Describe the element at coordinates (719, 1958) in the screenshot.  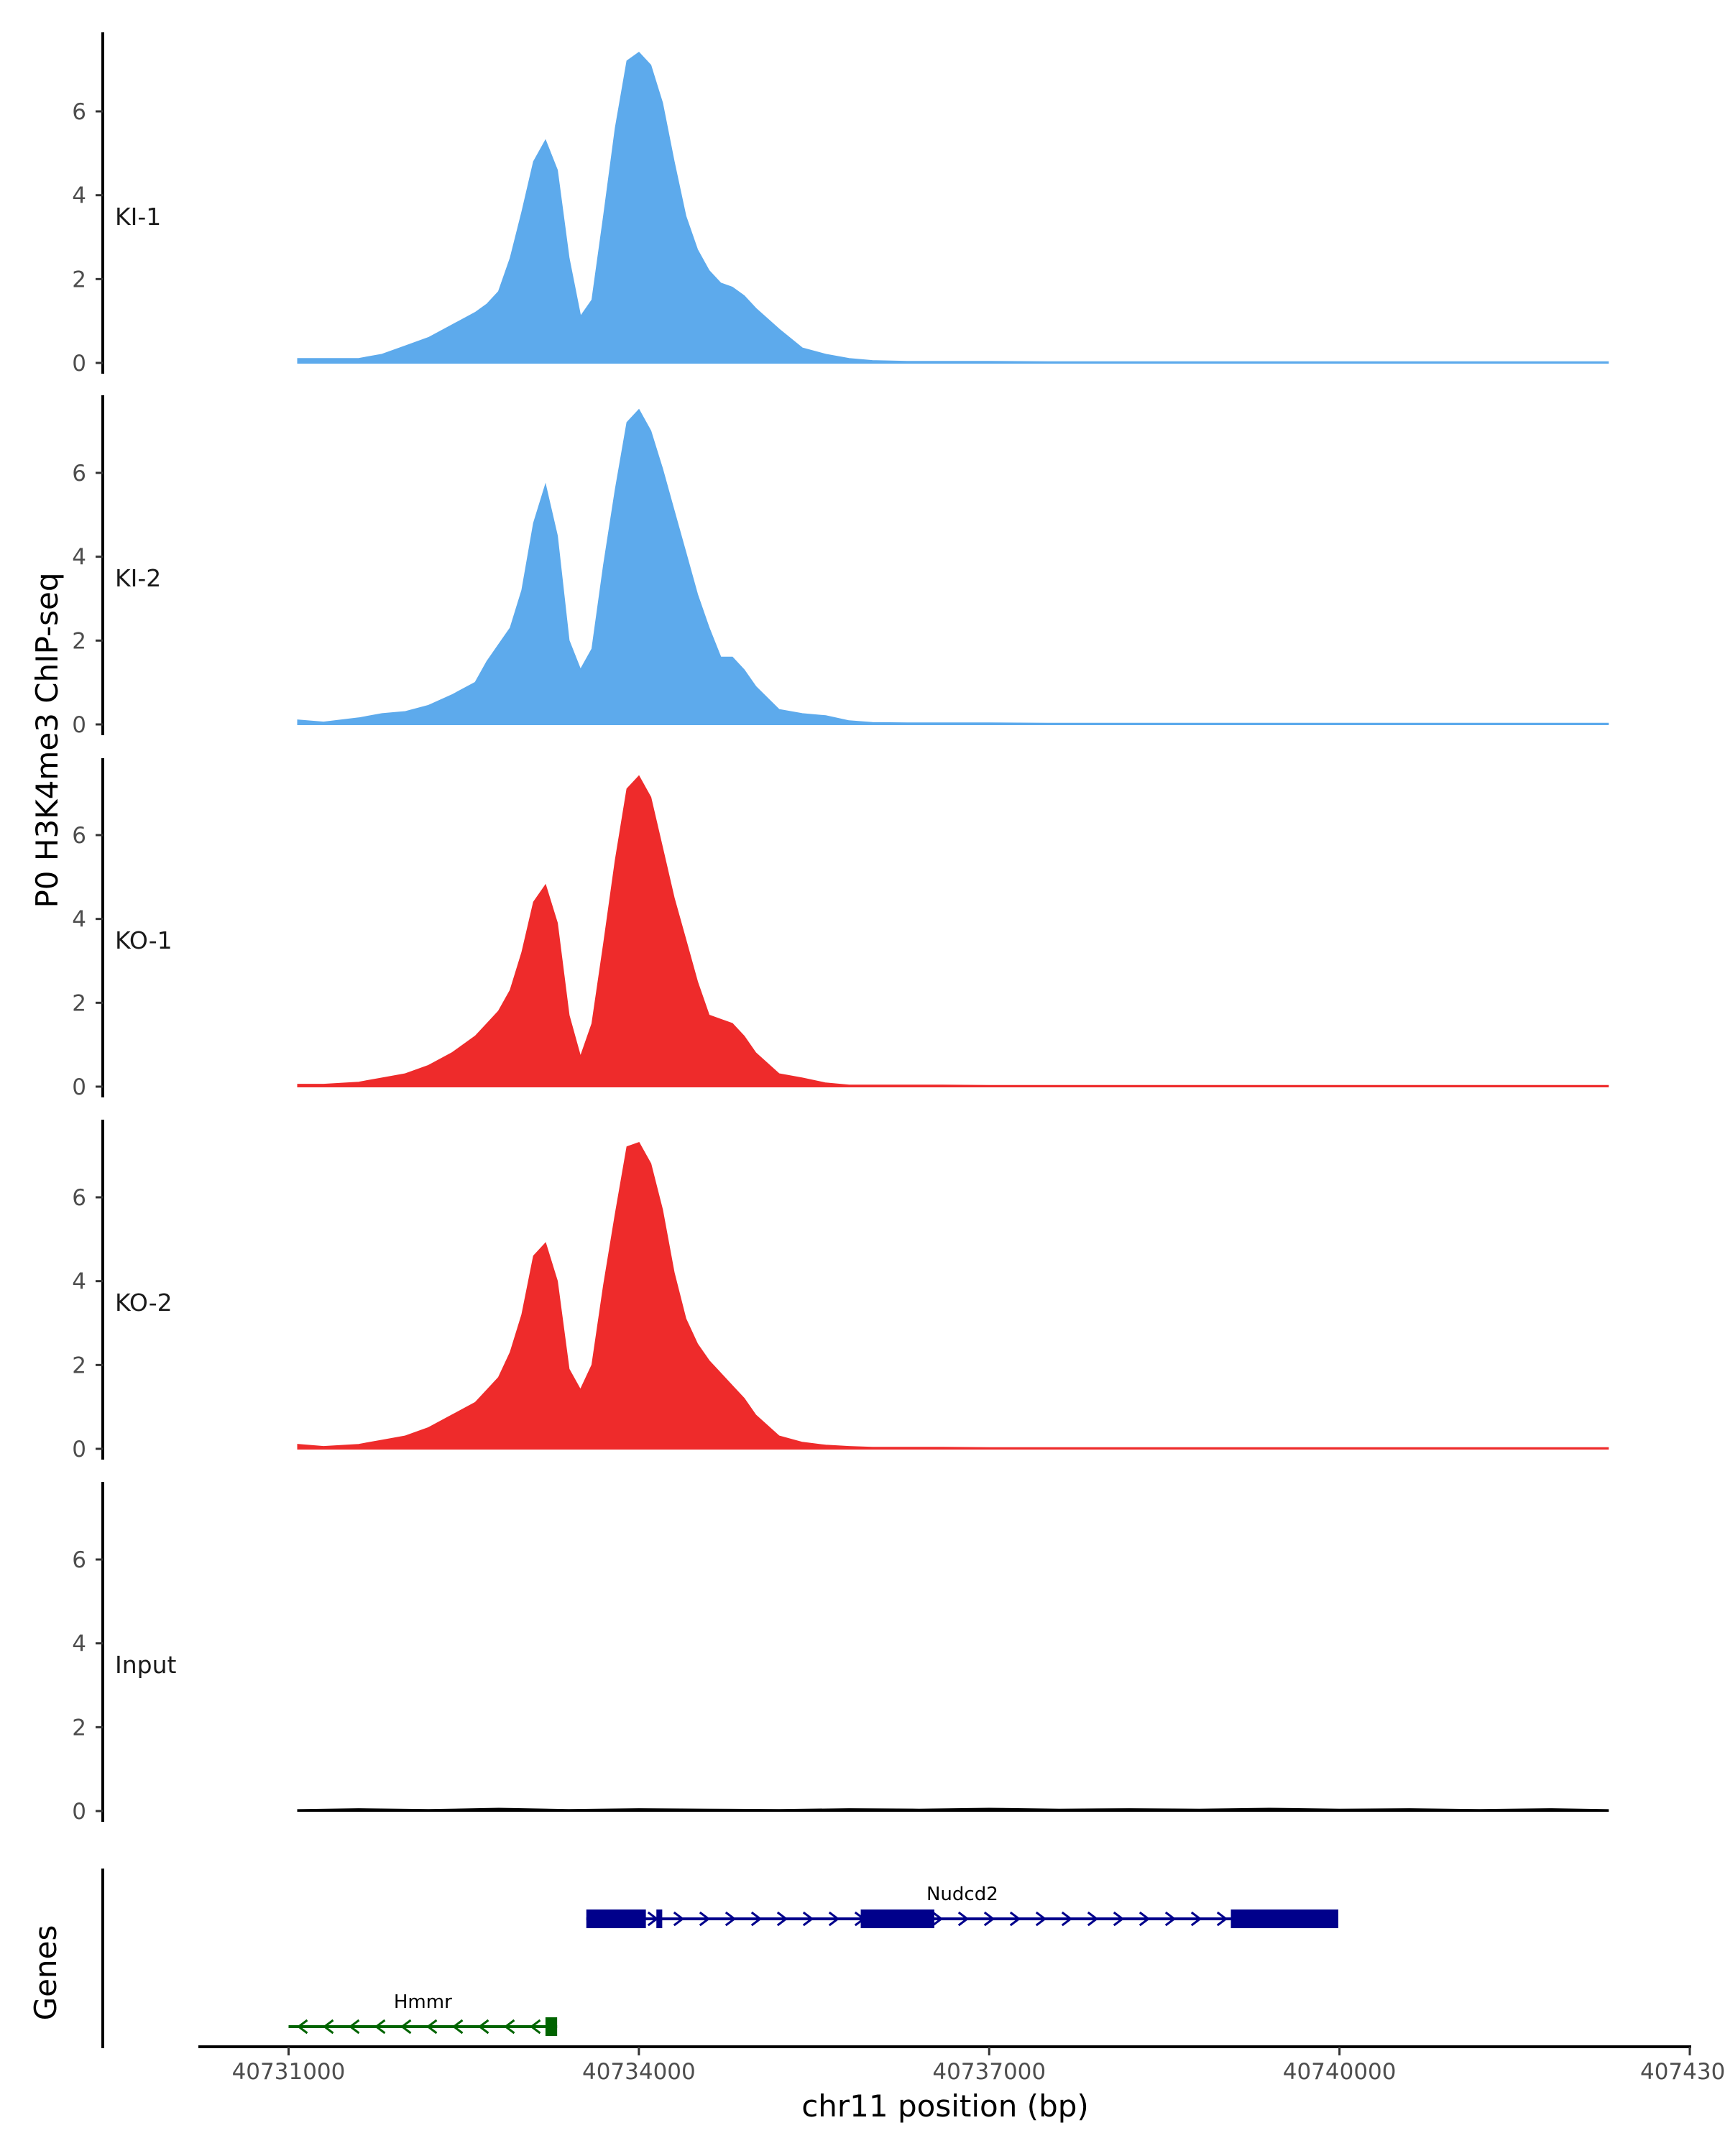
I see `gene-annotation-panel: Nudcd2 Hmmr` at that location.